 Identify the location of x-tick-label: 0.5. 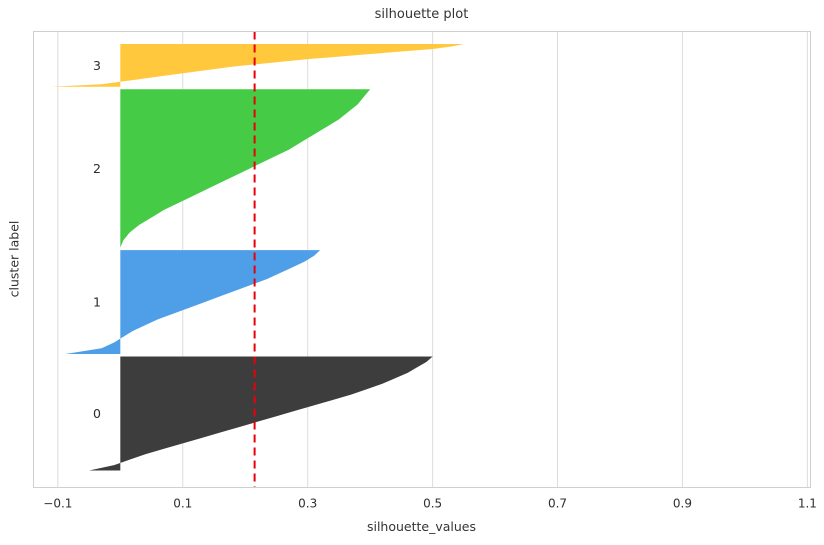
(432, 504).